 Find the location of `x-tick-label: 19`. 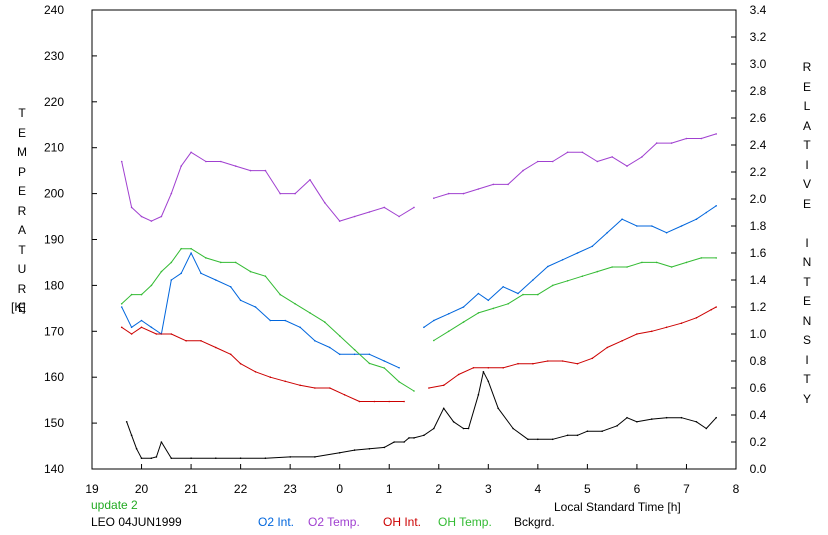

x-tick-label: 19 is located at coordinates (92, 489).